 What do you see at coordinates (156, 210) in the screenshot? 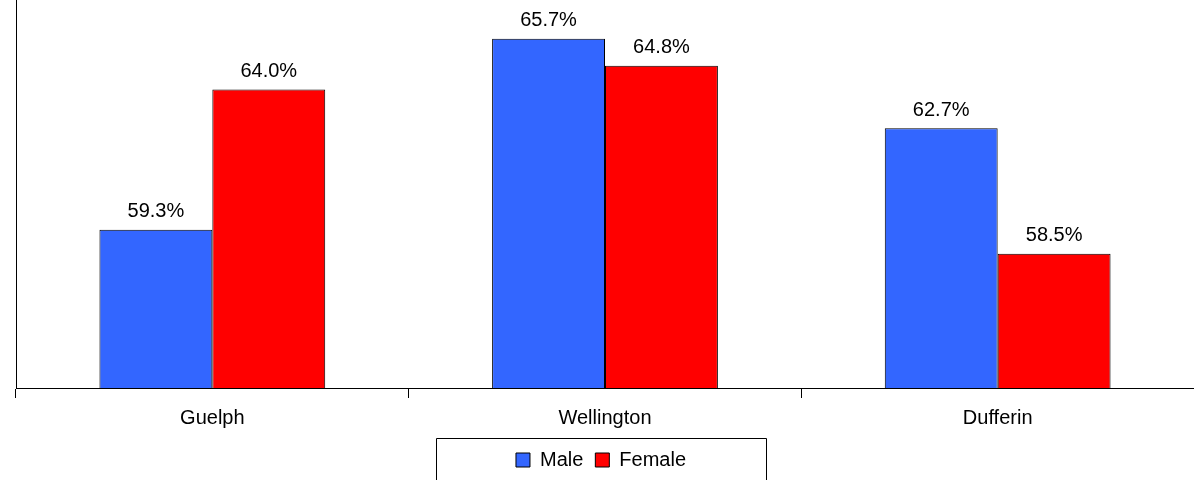
I see `data-label: 59.3%` at bounding box center [156, 210].